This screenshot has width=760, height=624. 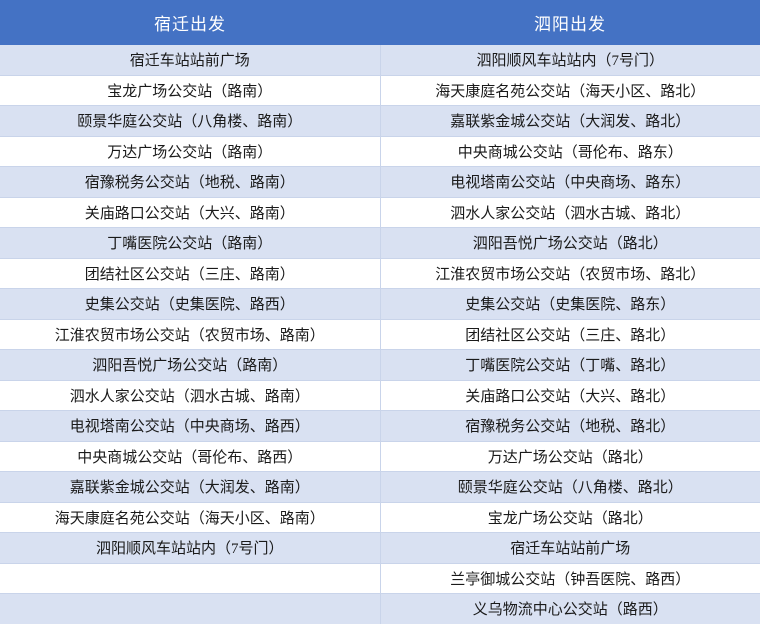 I want to click on cell-suqian-stop: 宝龙广场公交站（路南）, so click(x=190, y=90).